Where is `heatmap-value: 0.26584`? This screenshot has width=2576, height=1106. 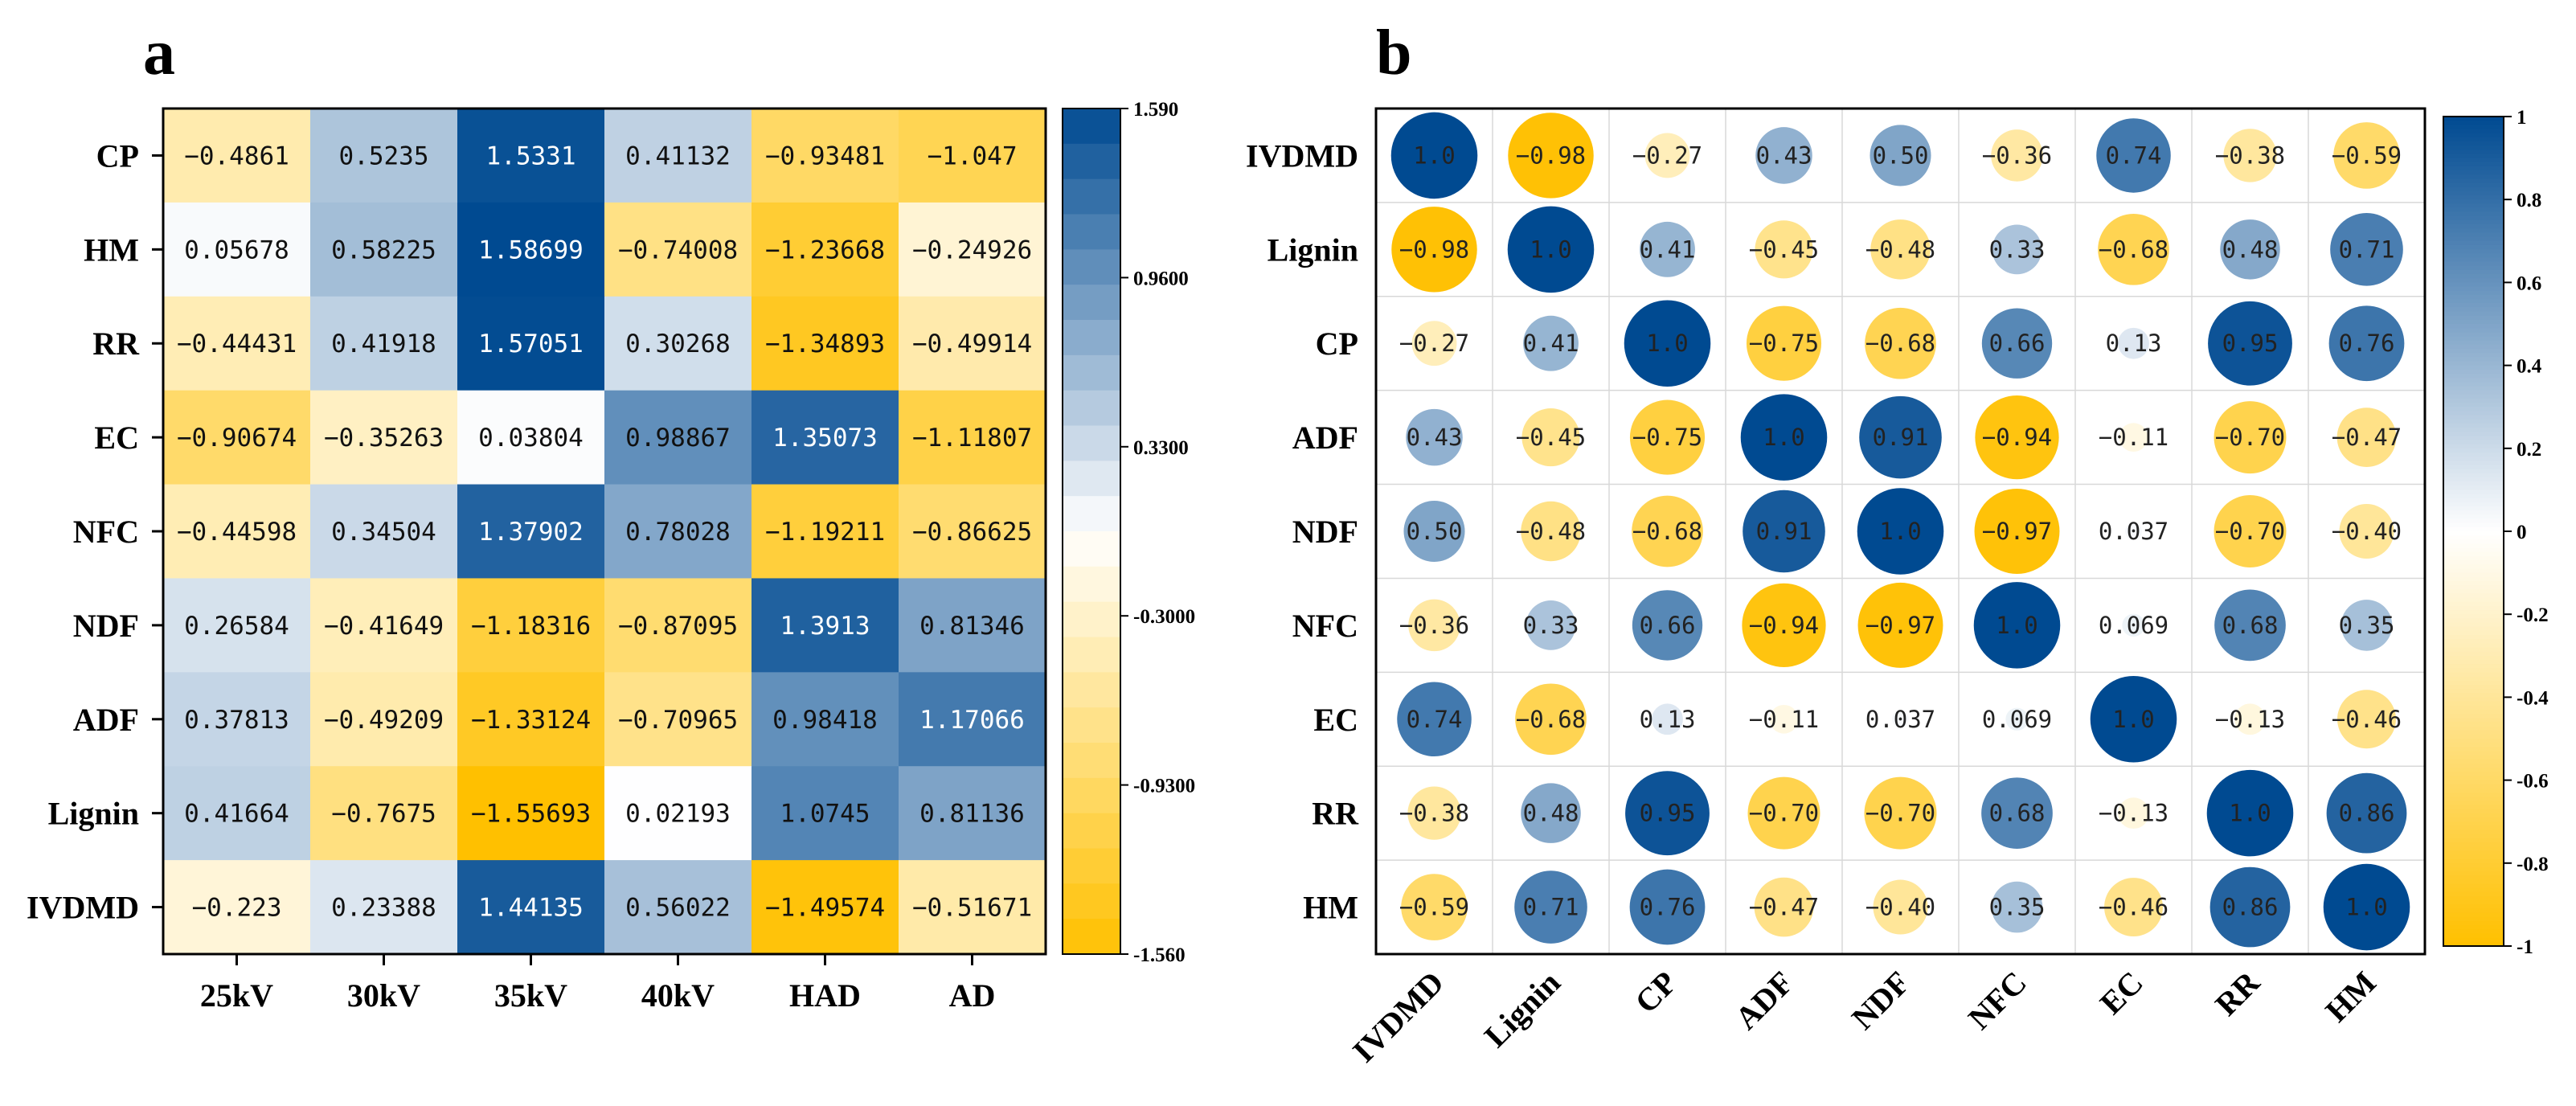 heatmap-value: 0.26584 is located at coordinates (236, 626).